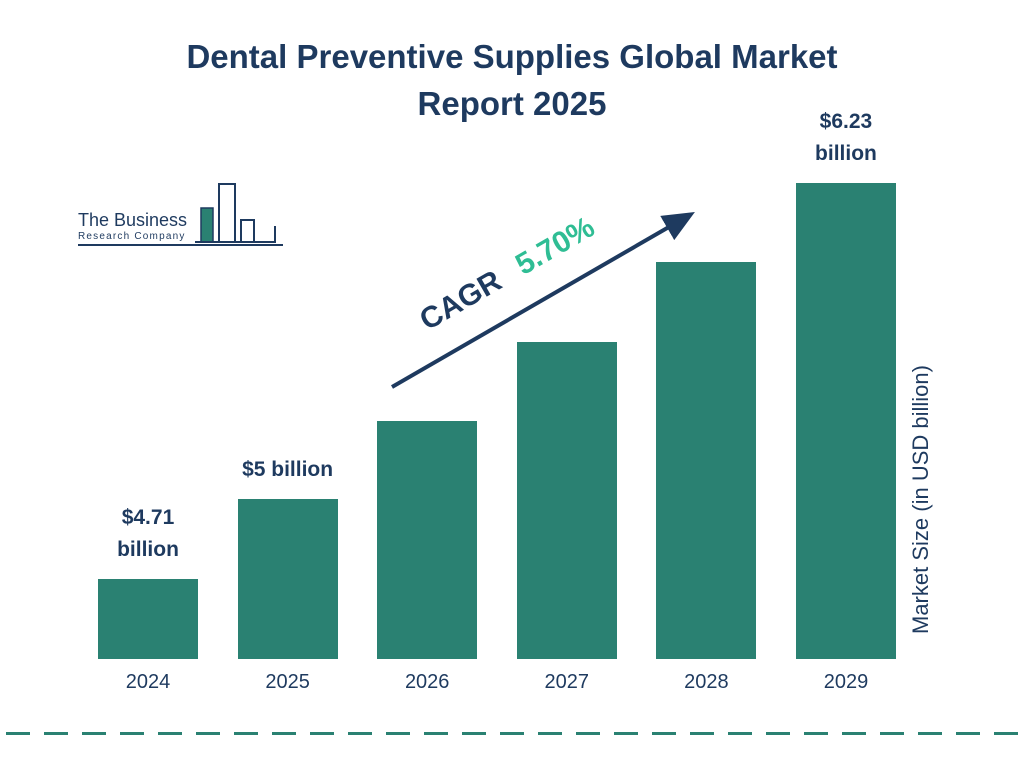 The image size is (1024, 768). I want to click on bar-column-2024: $4.71 billion 2024, so click(148, 599).